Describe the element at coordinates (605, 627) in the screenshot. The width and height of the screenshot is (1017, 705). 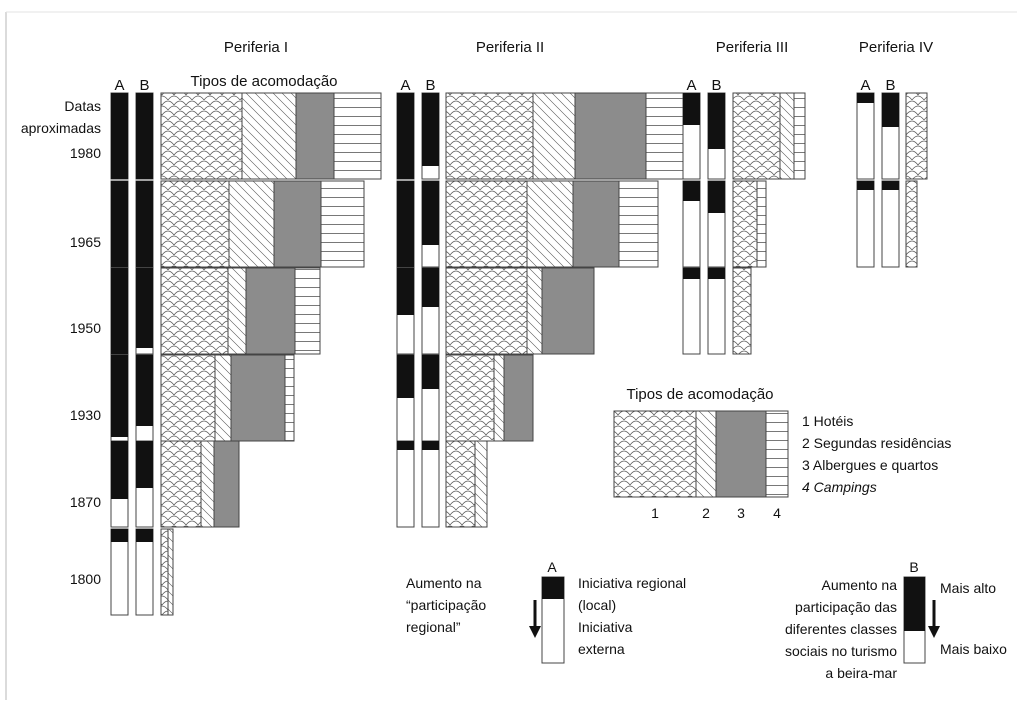
I see `key-a-right-line-3: Iniciativa` at that location.